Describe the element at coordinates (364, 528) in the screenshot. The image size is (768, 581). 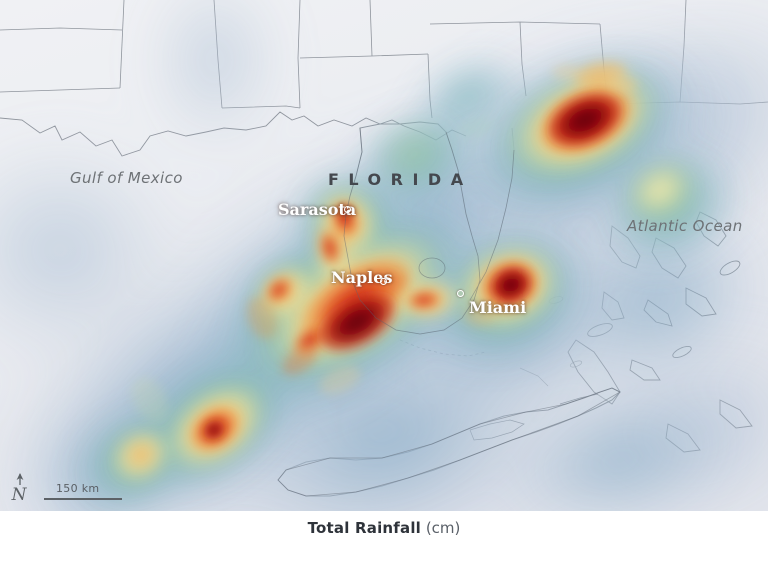
I see `legend-title-main: Total Rainfall` at that location.